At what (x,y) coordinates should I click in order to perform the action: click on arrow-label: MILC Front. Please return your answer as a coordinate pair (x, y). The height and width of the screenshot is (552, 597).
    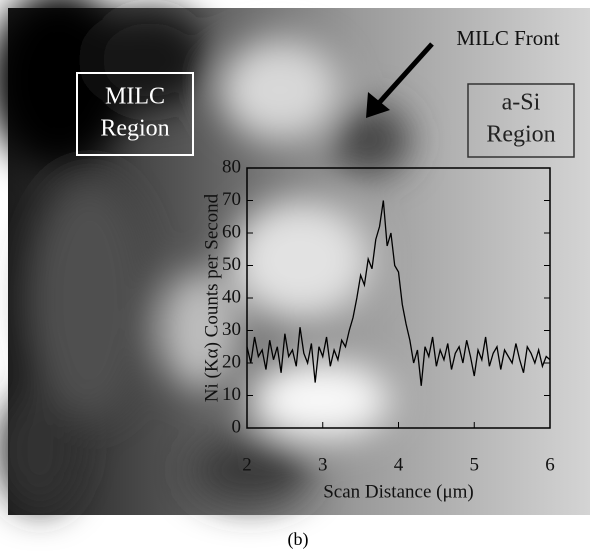
    Looking at the image, I should click on (507, 38).